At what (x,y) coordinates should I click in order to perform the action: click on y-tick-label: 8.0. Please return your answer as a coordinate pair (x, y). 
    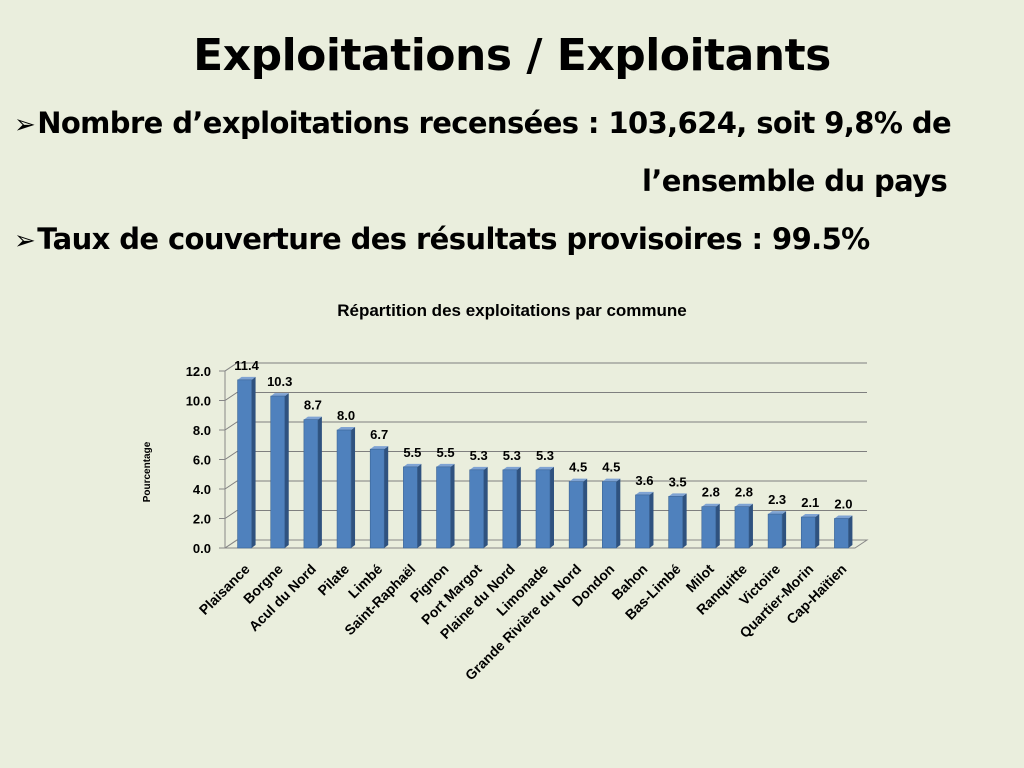
    Looking at the image, I should click on (202, 430).